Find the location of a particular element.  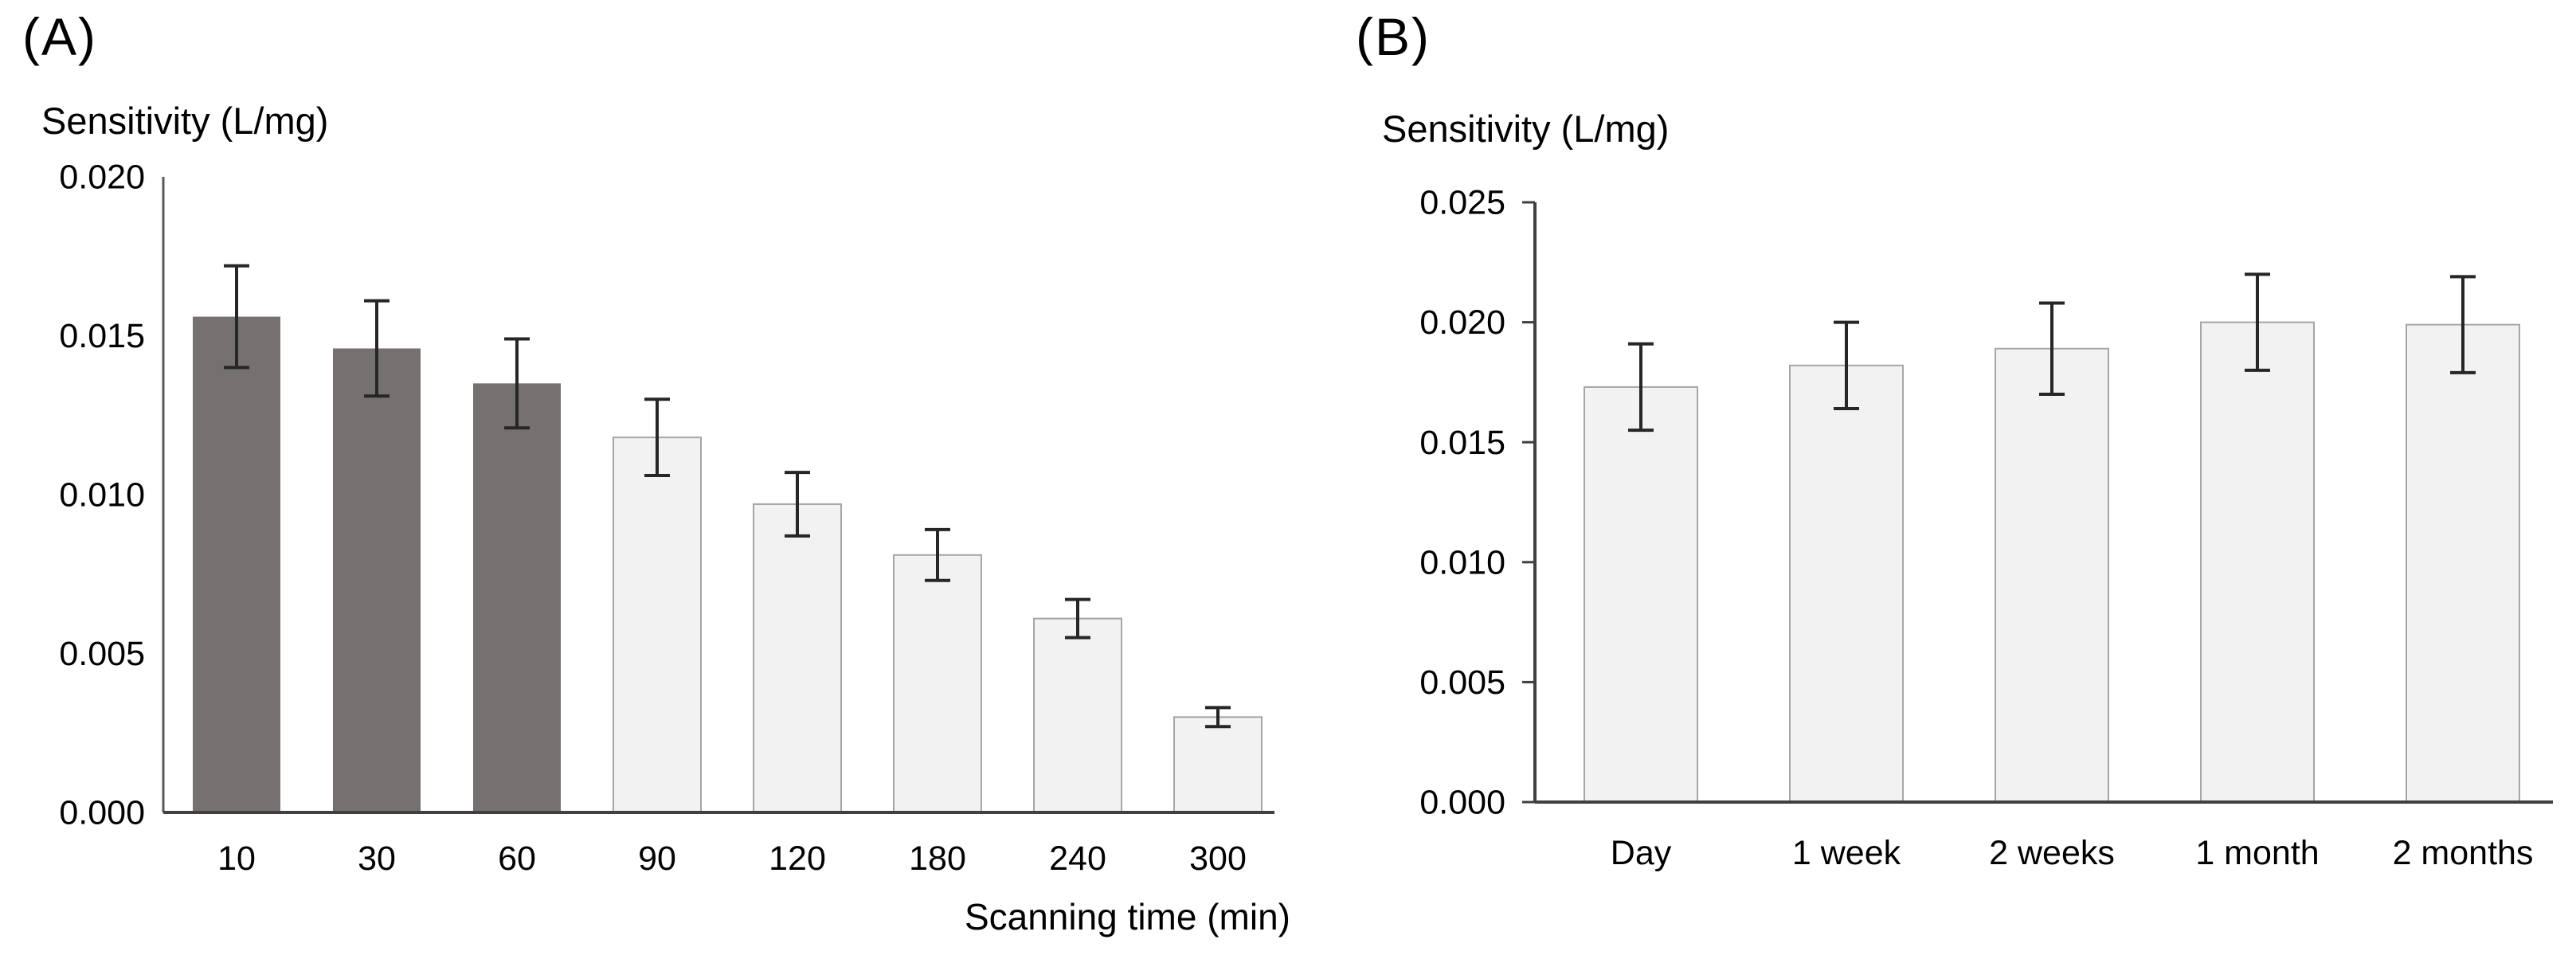

x-category-label: 2 months is located at coordinates (2463, 853).